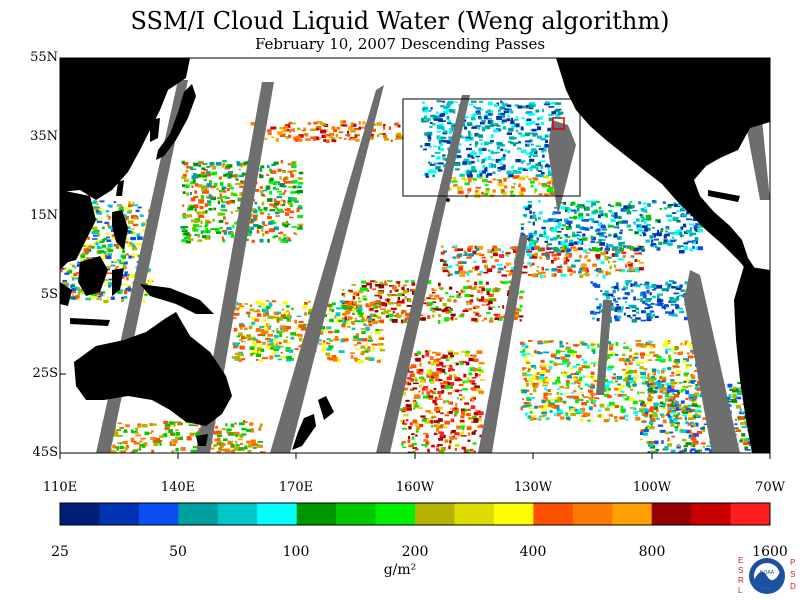 This screenshot has width=800, height=600. I want to click on lon-ticks, so click(415, 456).